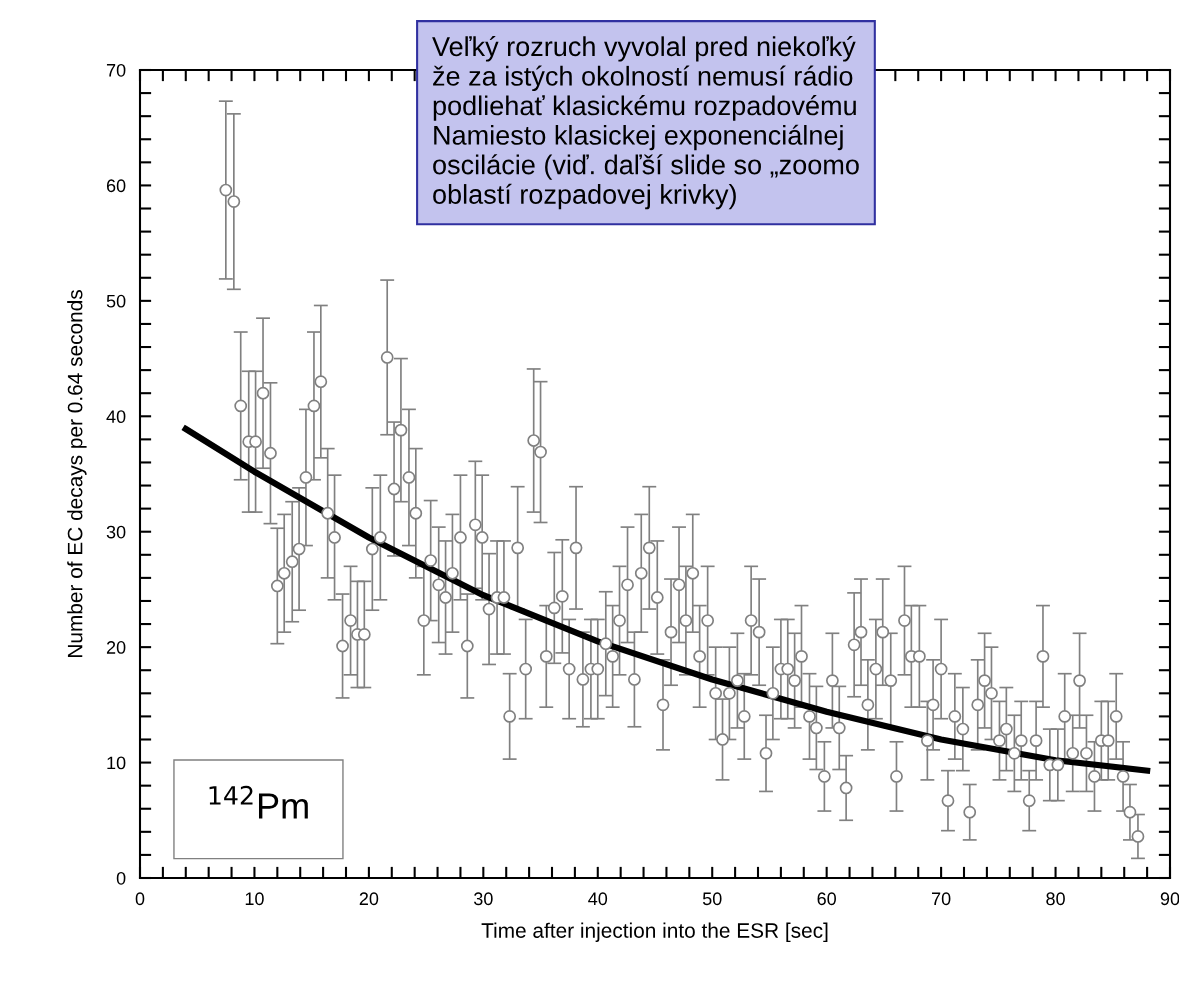 This screenshot has height=998, width=1179. I want to click on x-tick-label: 70, so click(941, 899).